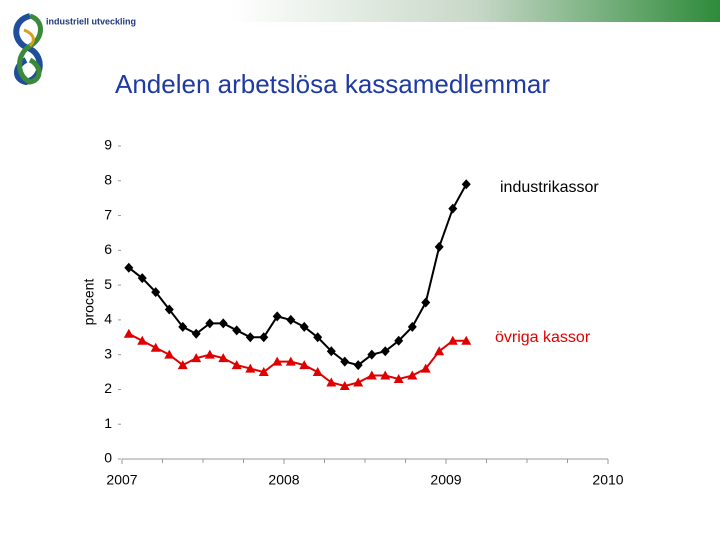 The height and width of the screenshot is (540, 720). What do you see at coordinates (607, 480) in the screenshot?
I see `x-tick-label: 2010` at bounding box center [607, 480].